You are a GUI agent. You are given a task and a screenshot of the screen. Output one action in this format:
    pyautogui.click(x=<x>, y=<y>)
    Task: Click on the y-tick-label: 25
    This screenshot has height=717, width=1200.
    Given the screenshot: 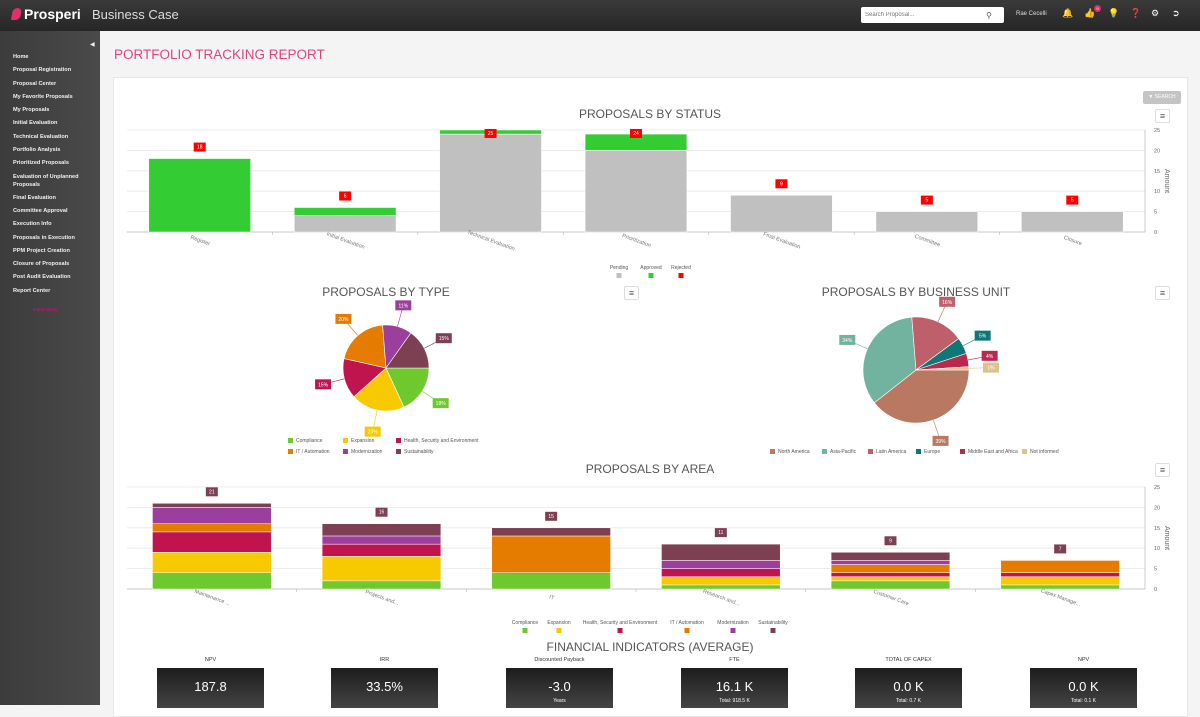 What is the action you would take?
    pyautogui.click(x=1157, y=131)
    